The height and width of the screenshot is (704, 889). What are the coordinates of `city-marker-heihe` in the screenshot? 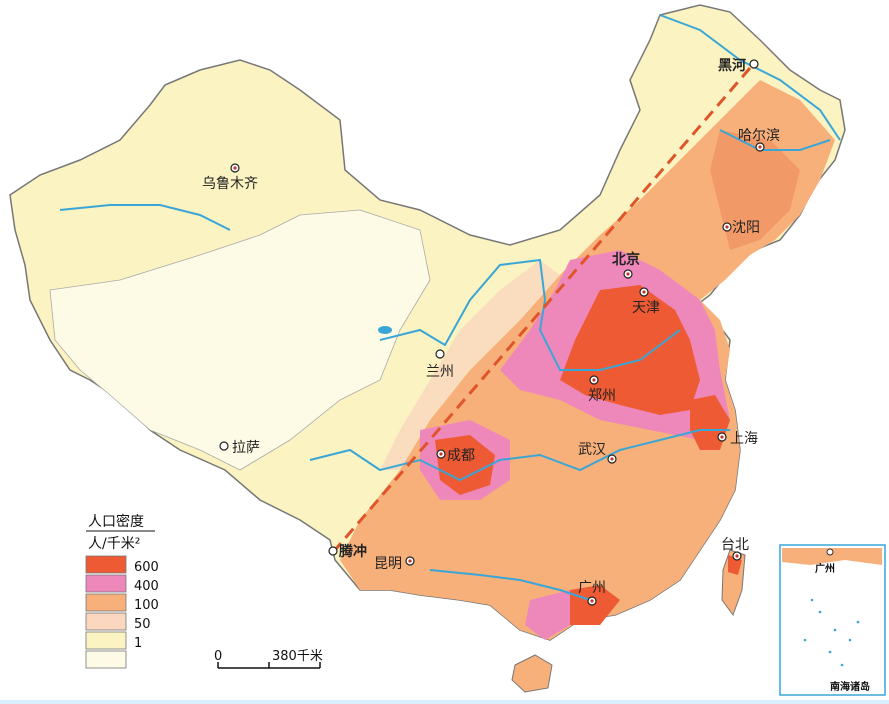 It's located at (754, 64).